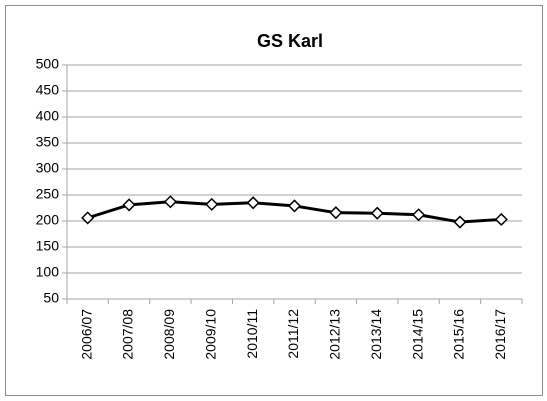 This screenshot has height=401, width=547. What do you see at coordinates (210, 334) in the screenshot?
I see `x-tick-label: 2009/10` at bounding box center [210, 334].